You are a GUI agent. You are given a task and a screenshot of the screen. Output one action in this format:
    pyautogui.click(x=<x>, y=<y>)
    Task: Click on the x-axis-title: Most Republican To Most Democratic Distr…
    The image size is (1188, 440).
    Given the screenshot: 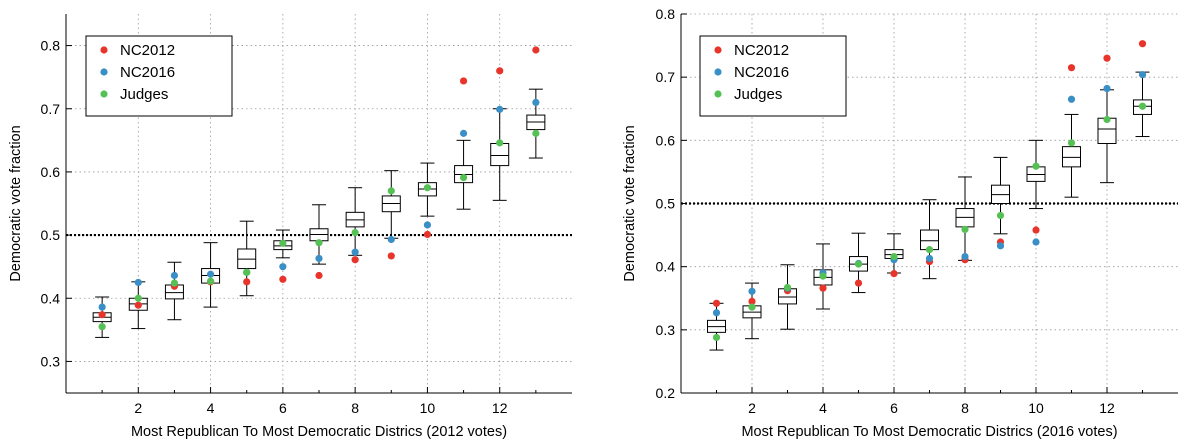 What is the action you would take?
    pyautogui.click(x=319, y=432)
    